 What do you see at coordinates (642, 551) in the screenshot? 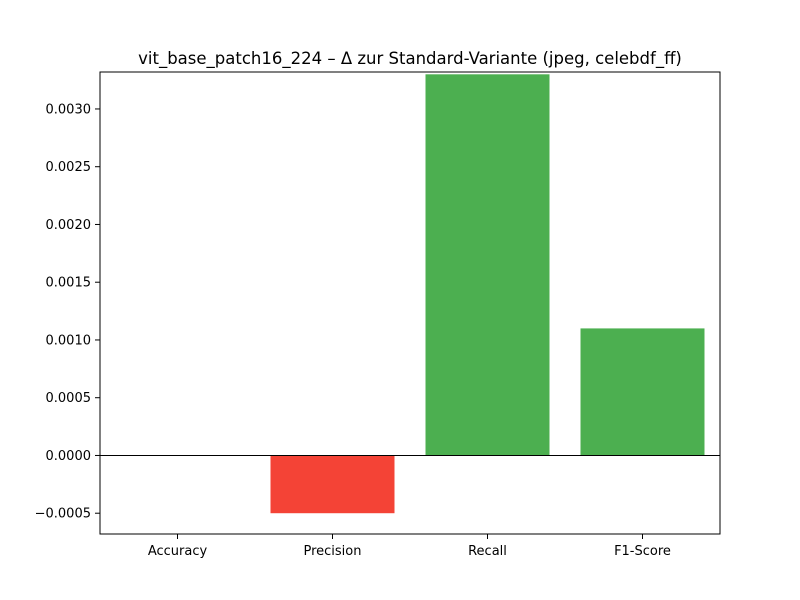
I see `x-tick-label: F1-Score` at bounding box center [642, 551].